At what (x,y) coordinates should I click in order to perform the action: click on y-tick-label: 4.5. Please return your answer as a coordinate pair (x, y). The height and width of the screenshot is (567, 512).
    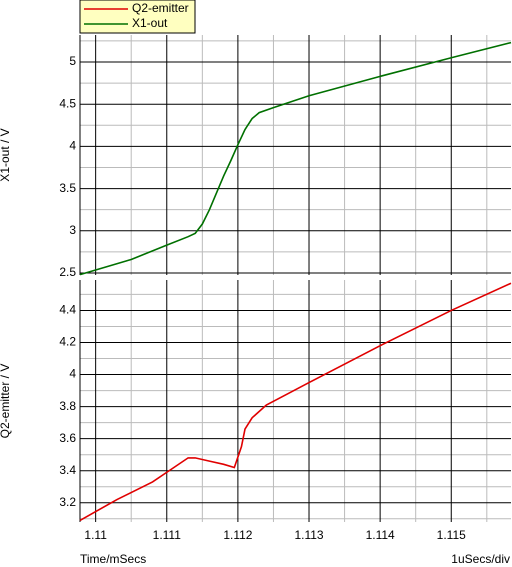
    Looking at the image, I should click on (67, 103).